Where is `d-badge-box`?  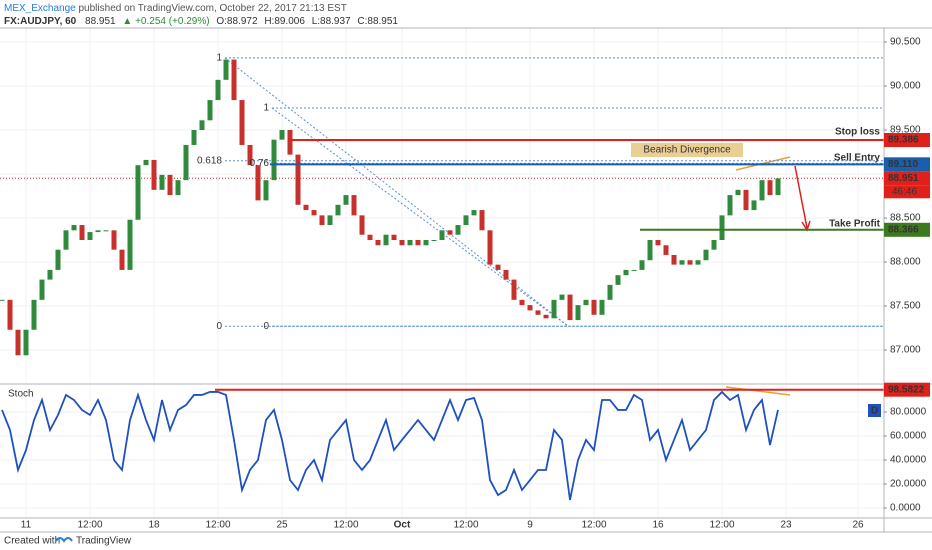 d-badge-box is located at coordinates (874, 410).